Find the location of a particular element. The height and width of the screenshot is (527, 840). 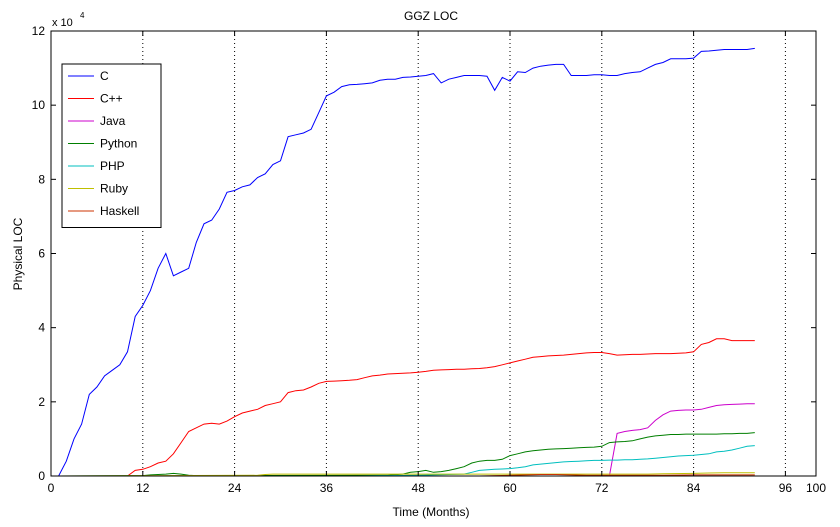

y-tick-label: 2 is located at coordinates (41, 402).